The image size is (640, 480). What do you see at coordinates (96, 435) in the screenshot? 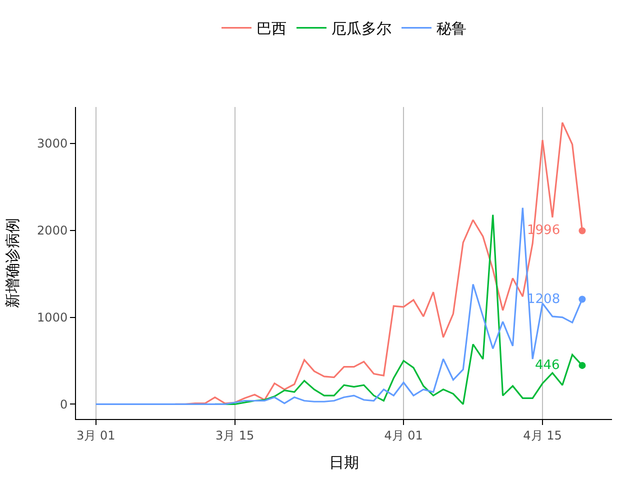
I see `x-tick-label: 3月 01` at bounding box center [96, 435].